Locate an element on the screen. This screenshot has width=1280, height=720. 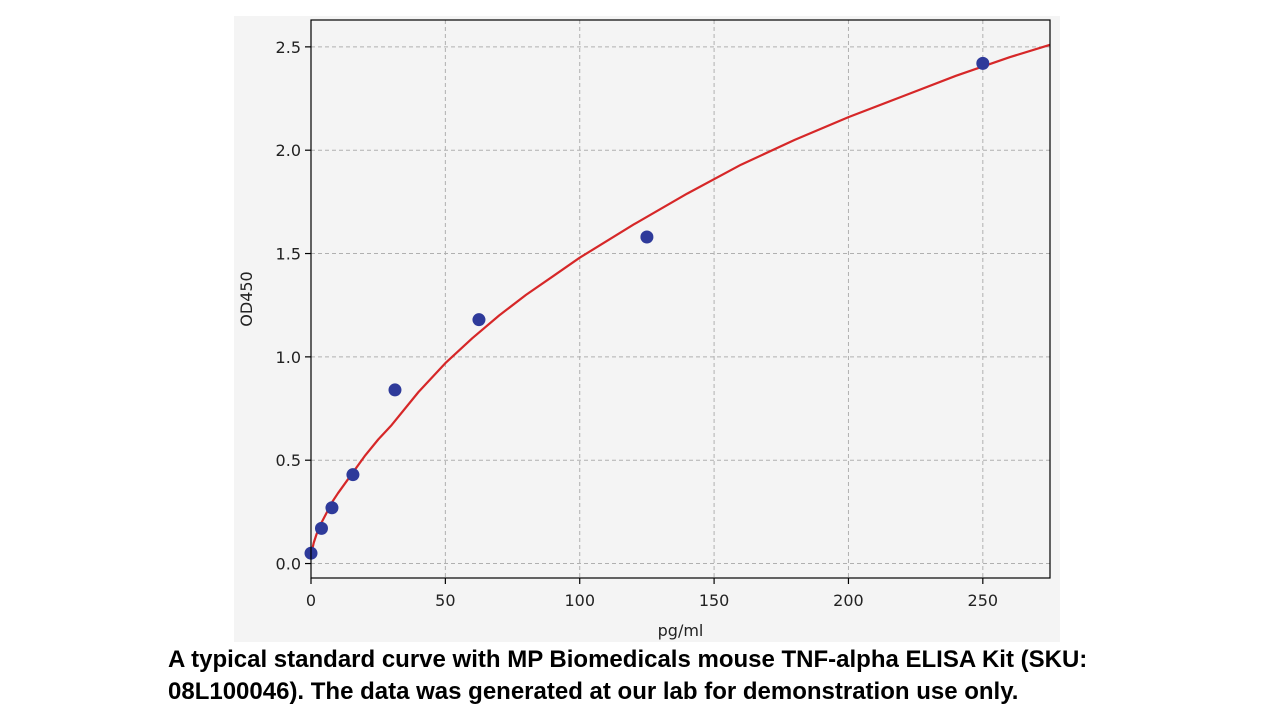
x-tick-label: 50 is located at coordinates (445, 600).